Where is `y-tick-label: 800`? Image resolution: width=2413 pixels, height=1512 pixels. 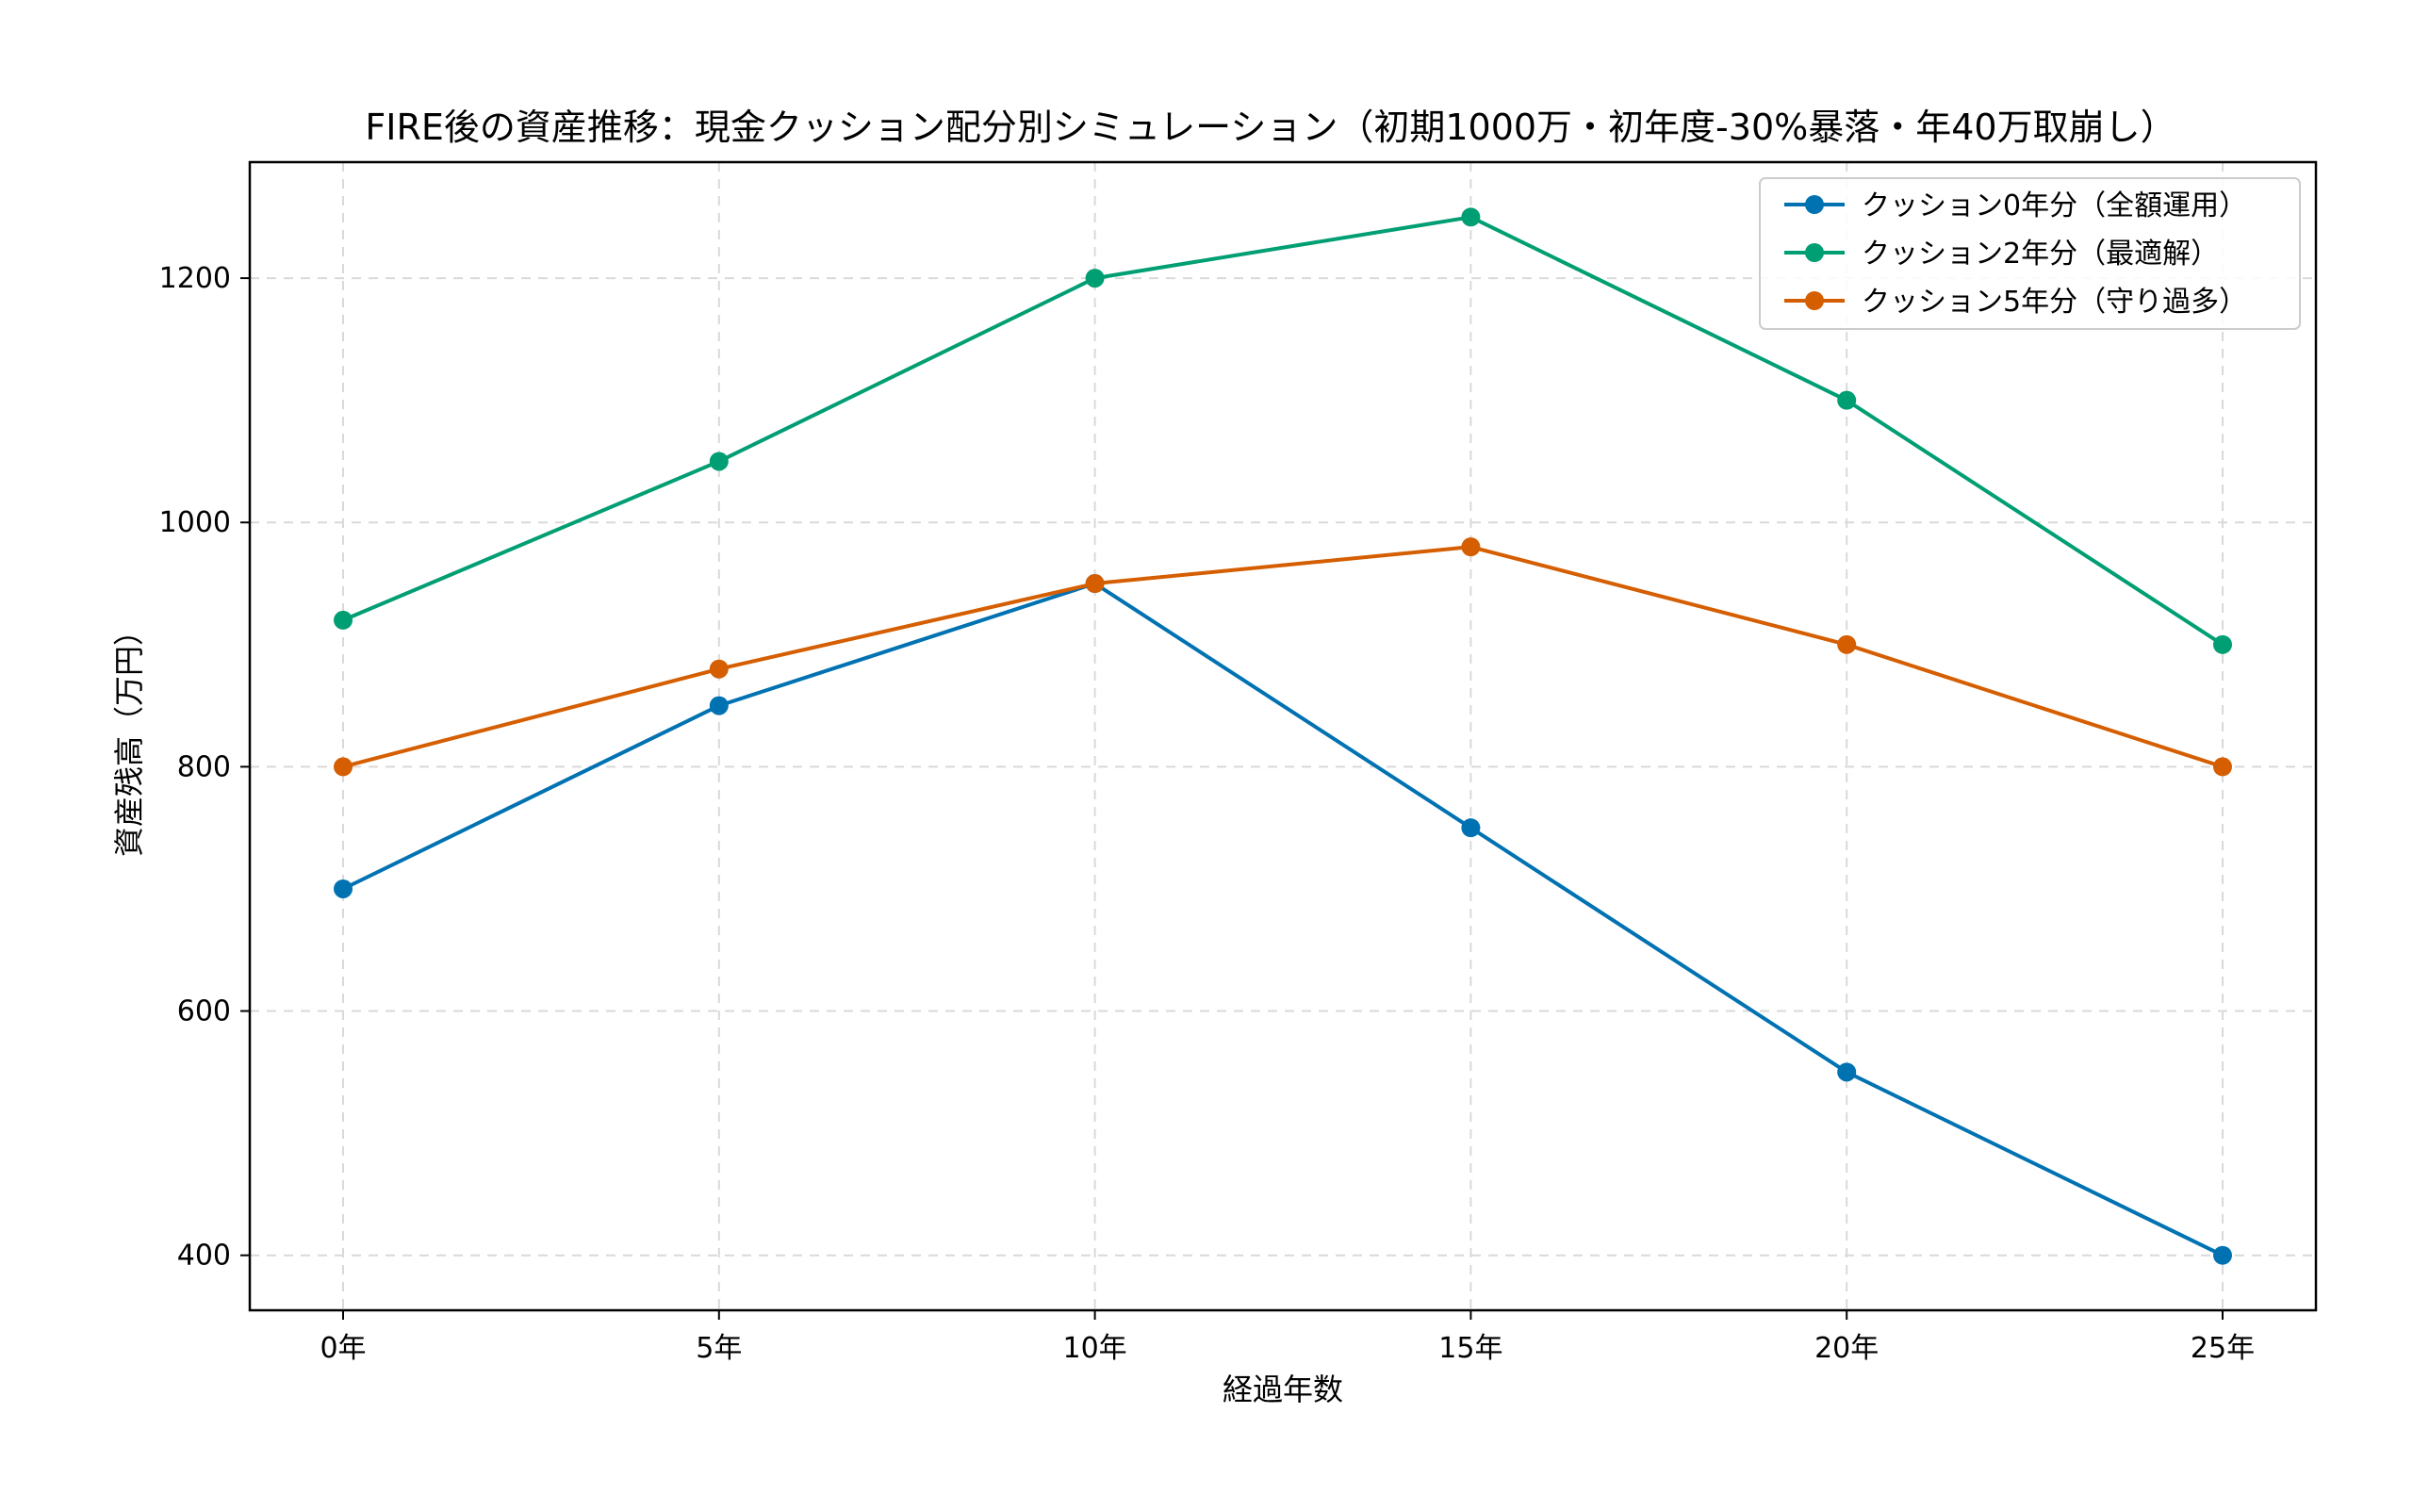 y-tick-label: 800 is located at coordinates (204, 766).